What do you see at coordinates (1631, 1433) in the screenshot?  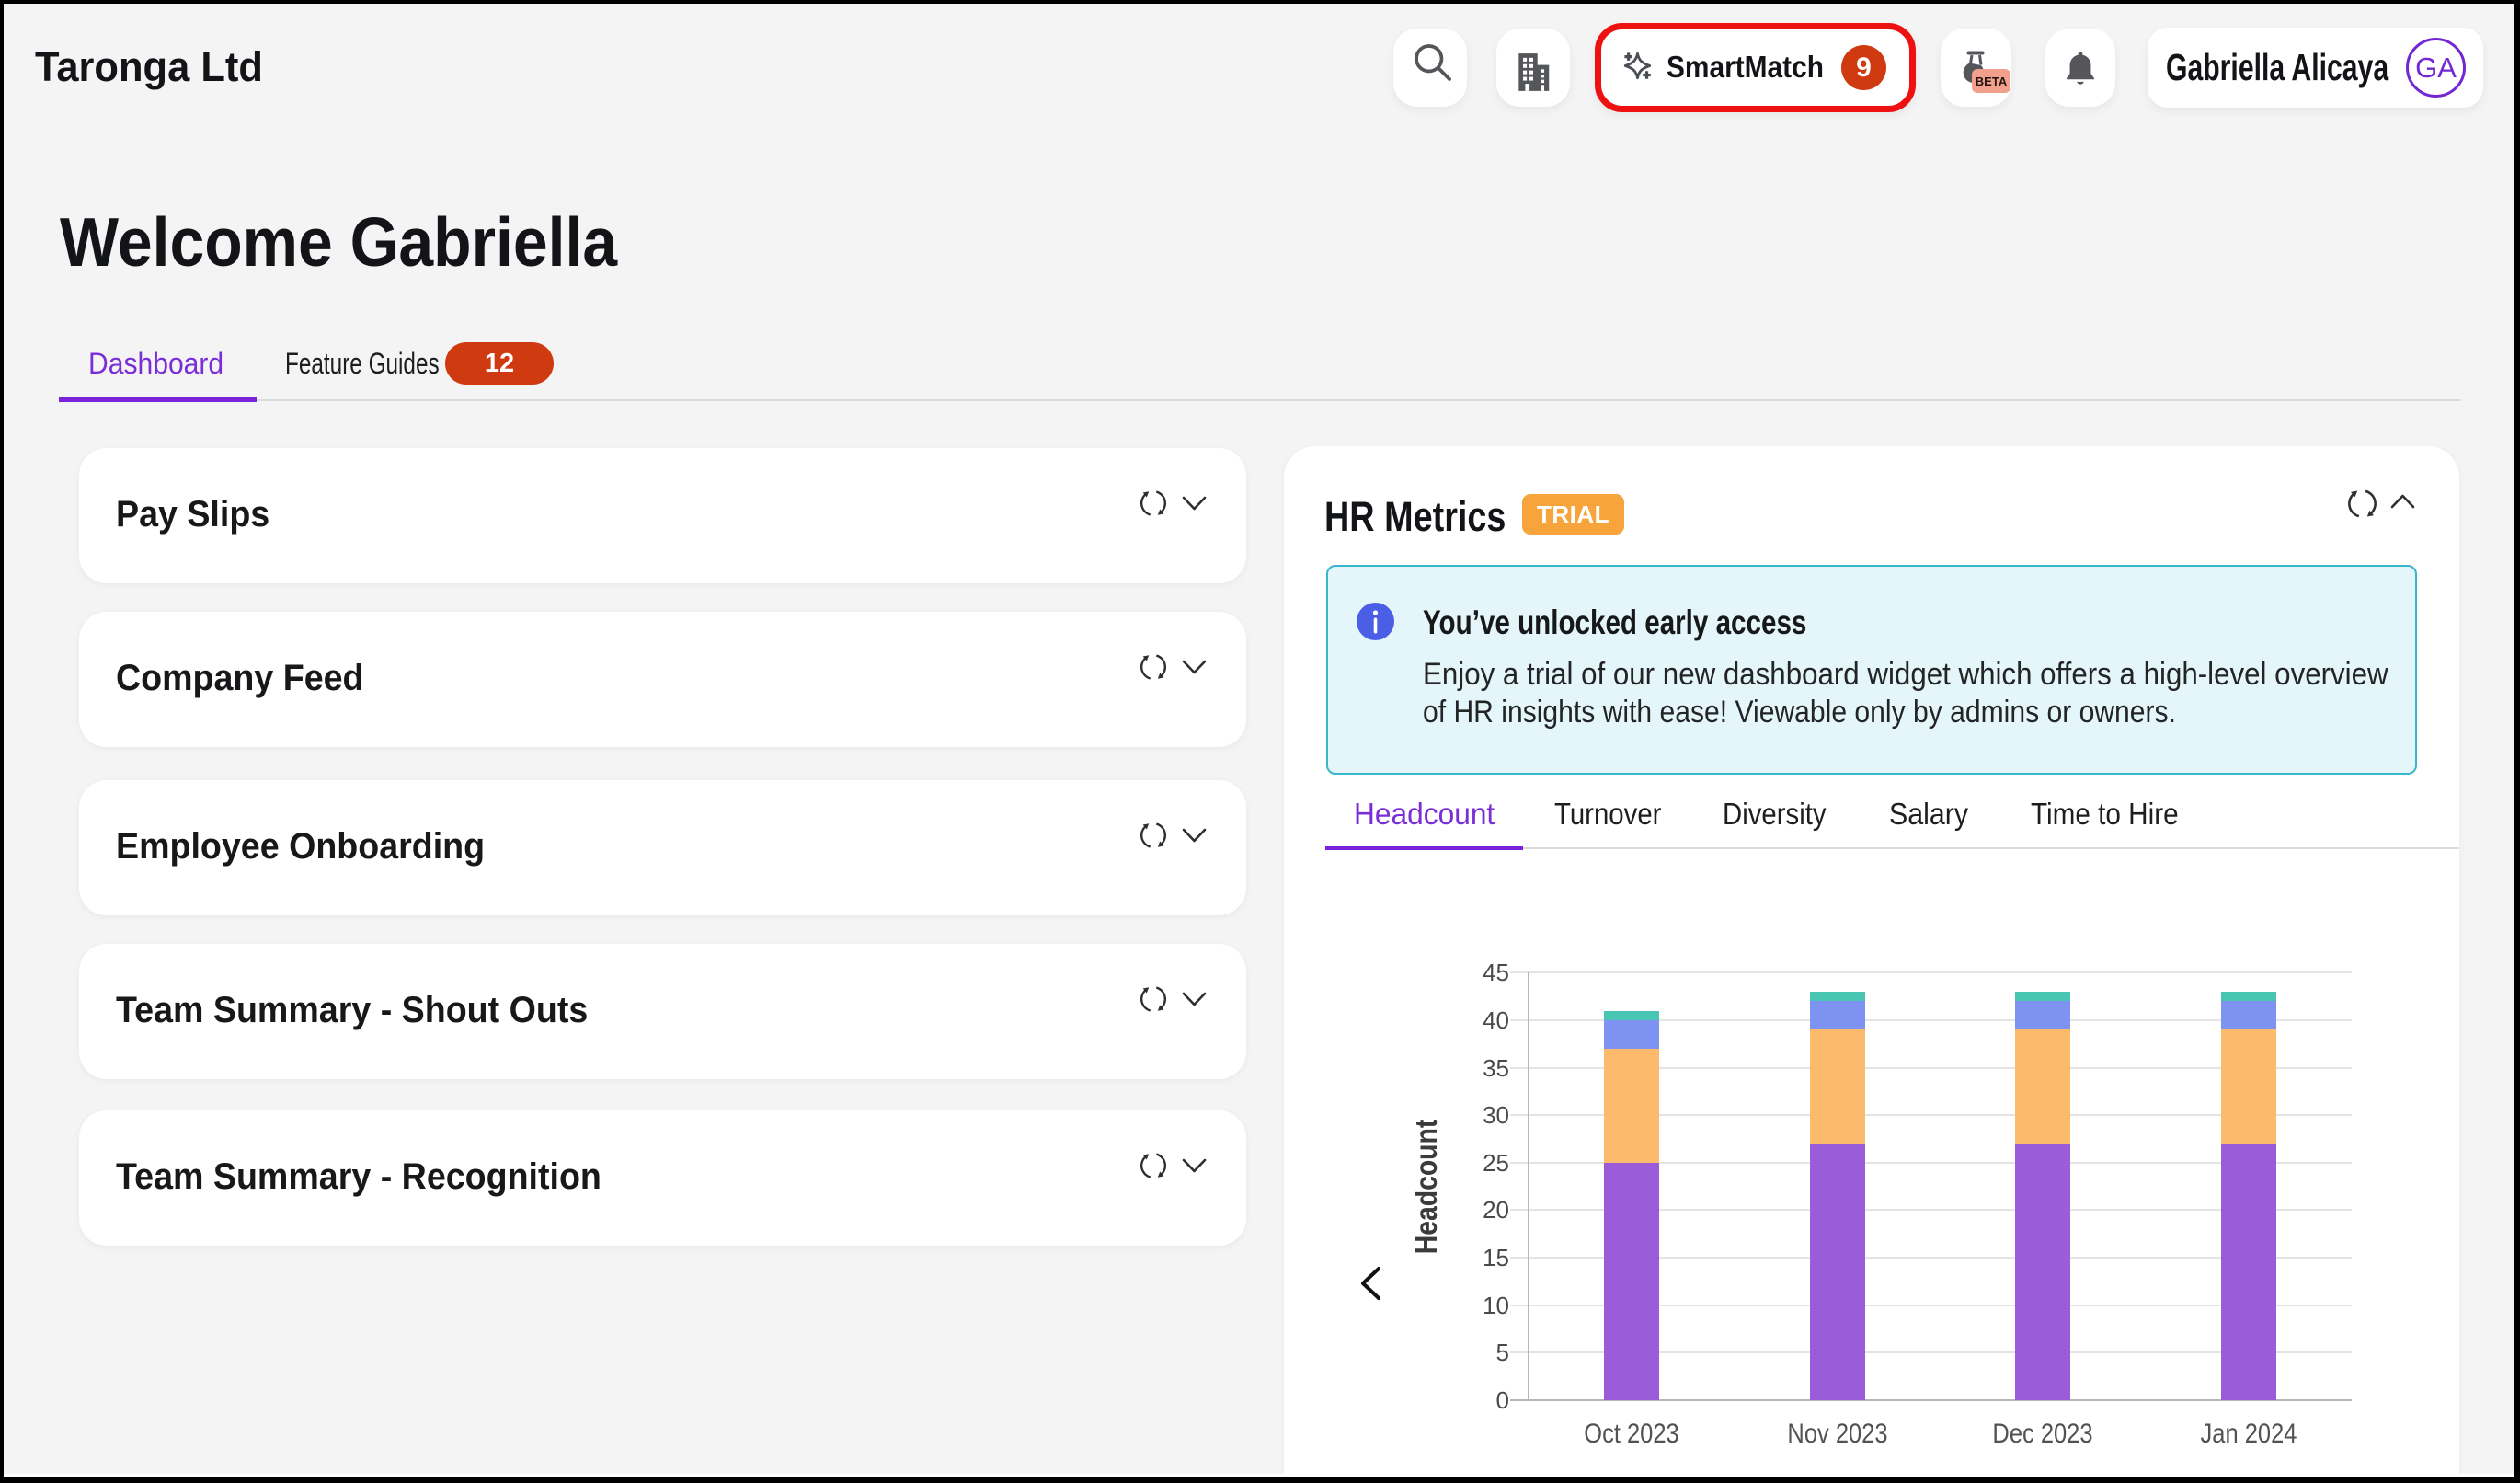 I see `svg-text: Oct 2023` at bounding box center [1631, 1433].